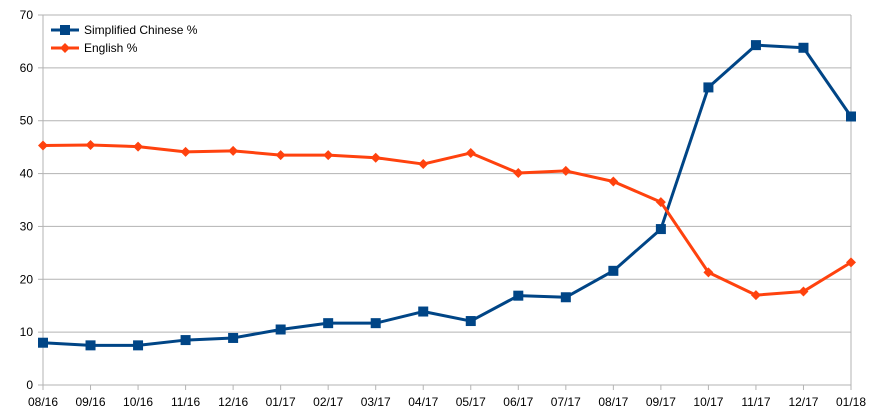 Image resolution: width=883 pixels, height=417 pixels. I want to click on x-tick-label: 06/17, so click(518, 402).